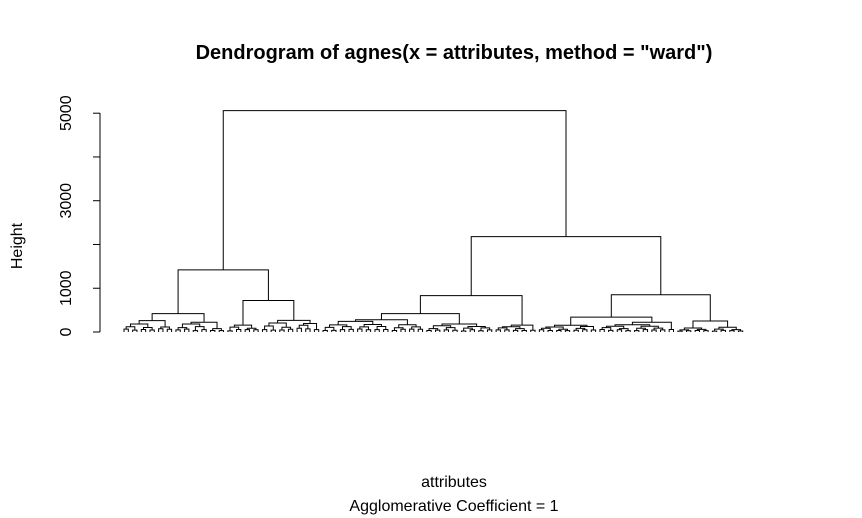 This screenshot has width=862, height=518. Describe the element at coordinates (178, 318) in the screenshot. I see `merge-left-a` at that location.